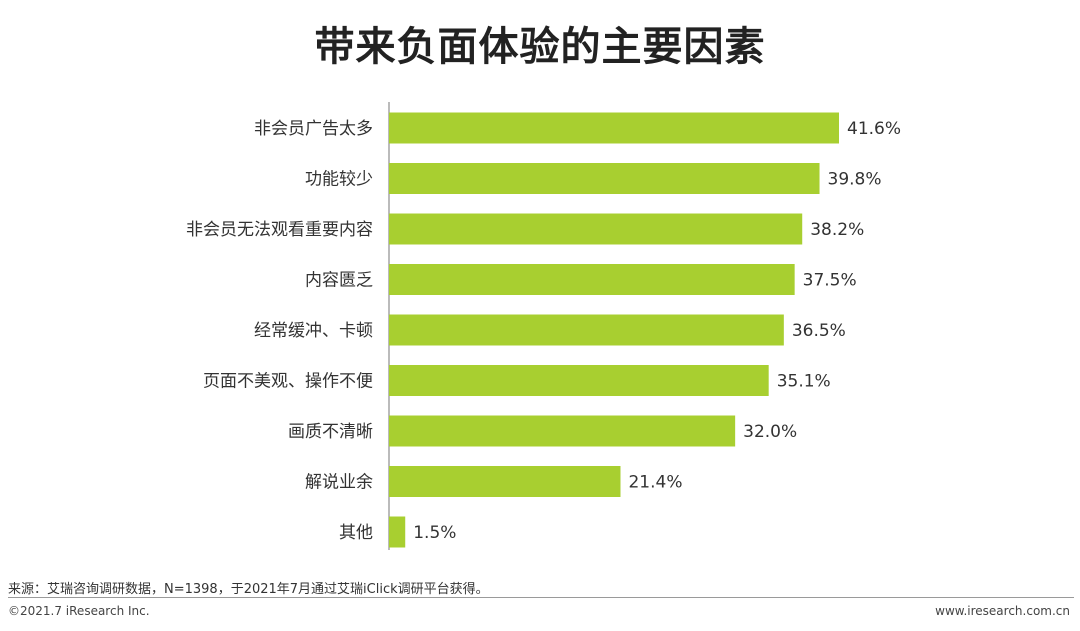 This screenshot has width=1080, height=631. Describe the element at coordinates (339, 281) in the screenshot. I see `category-label: 内容匮乏` at that location.